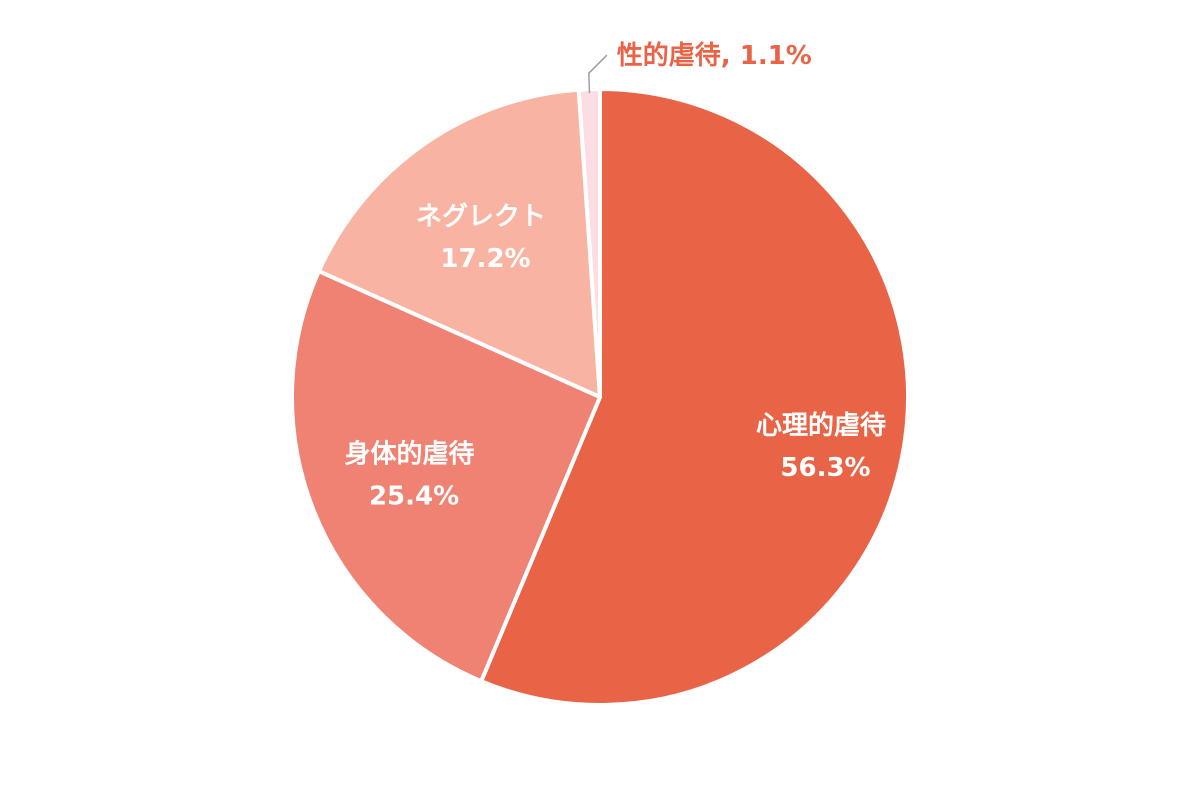 This screenshot has height=792, width=1200. What do you see at coordinates (825, 468) in the screenshot?
I see `slice-value-psychological-abuse: 56.3%` at bounding box center [825, 468].